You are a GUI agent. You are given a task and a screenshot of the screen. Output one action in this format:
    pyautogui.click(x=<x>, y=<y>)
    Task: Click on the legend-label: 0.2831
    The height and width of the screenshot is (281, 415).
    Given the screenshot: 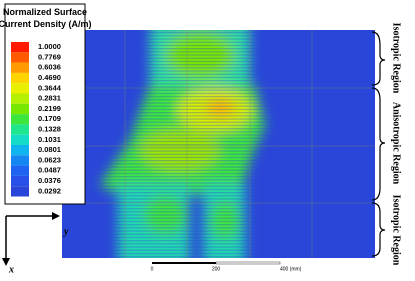 What is the action you would take?
    pyautogui.click(x=49, y=98)
    